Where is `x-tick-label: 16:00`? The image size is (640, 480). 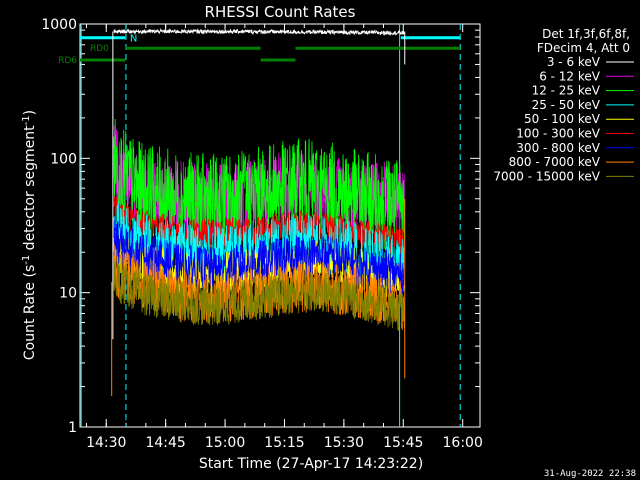 x-tick-label: 16:00 is located at coordinates (463, 443).